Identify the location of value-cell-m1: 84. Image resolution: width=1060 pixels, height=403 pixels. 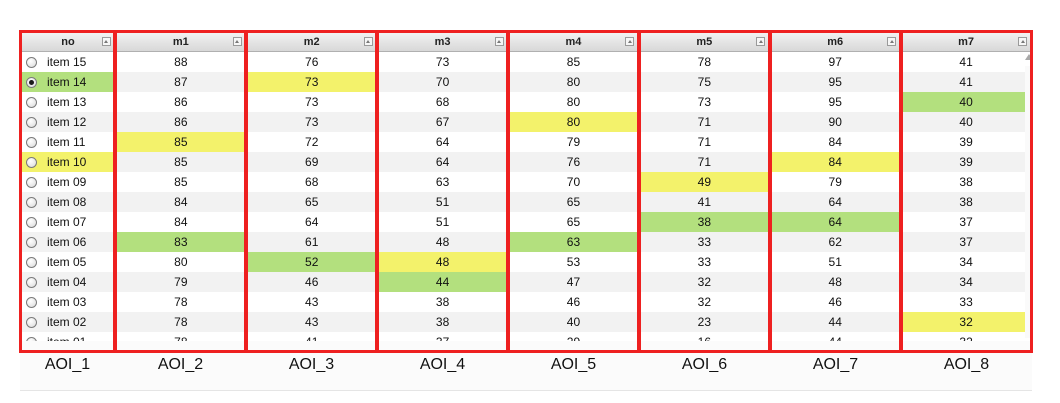
(181, 202).